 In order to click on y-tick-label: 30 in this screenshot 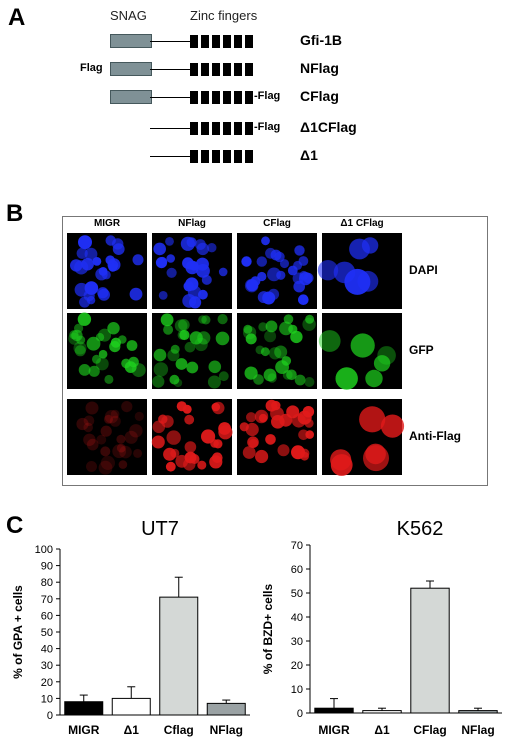, I will do `click(297, 642)`.